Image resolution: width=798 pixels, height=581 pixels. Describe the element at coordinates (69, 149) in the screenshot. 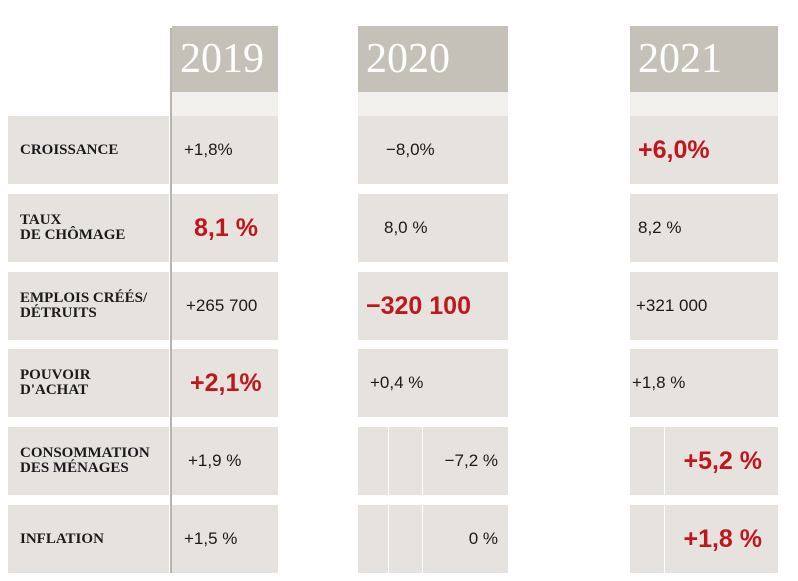

I see `row-label-line: CROISSANCE` at that location.